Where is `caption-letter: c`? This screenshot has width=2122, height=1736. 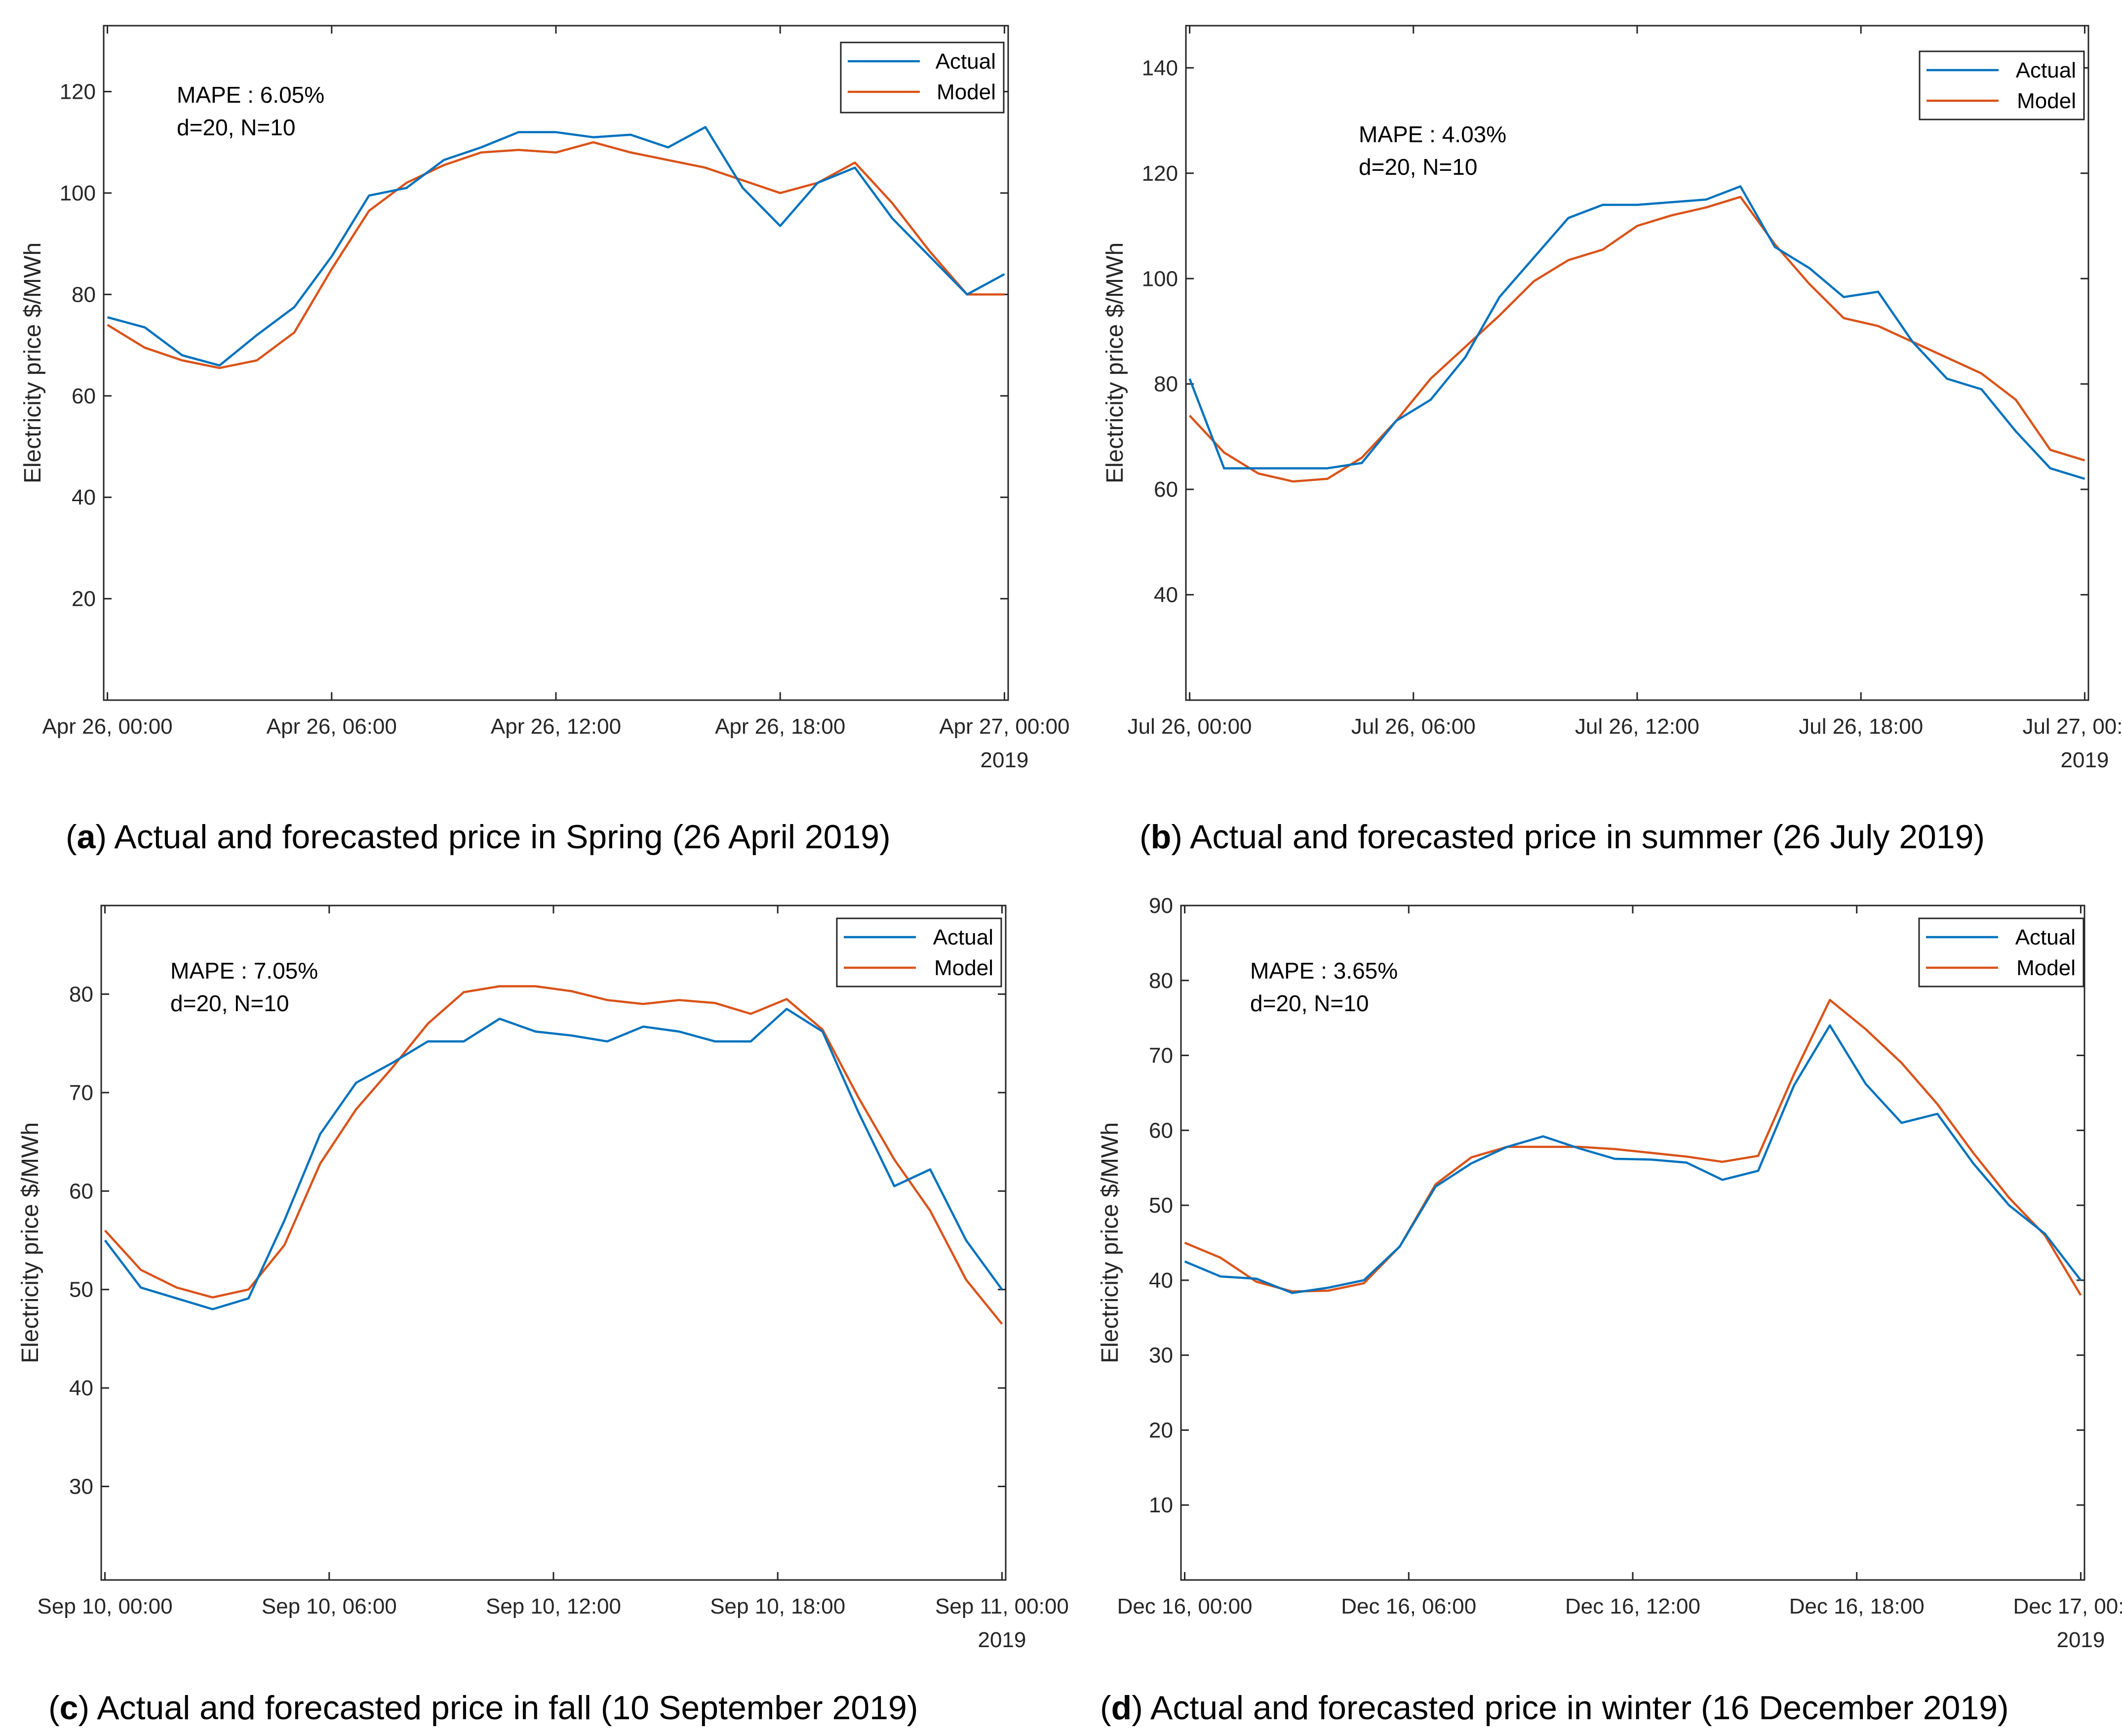
caption-letter: c is located at coordinates (69, 1708).